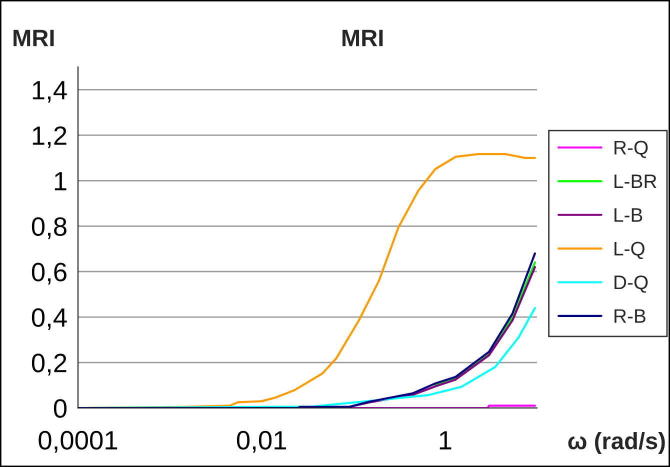 The height and width of the screenshot is (467, 670). I want to click on legend-label: R-Q, so click(631, 149).